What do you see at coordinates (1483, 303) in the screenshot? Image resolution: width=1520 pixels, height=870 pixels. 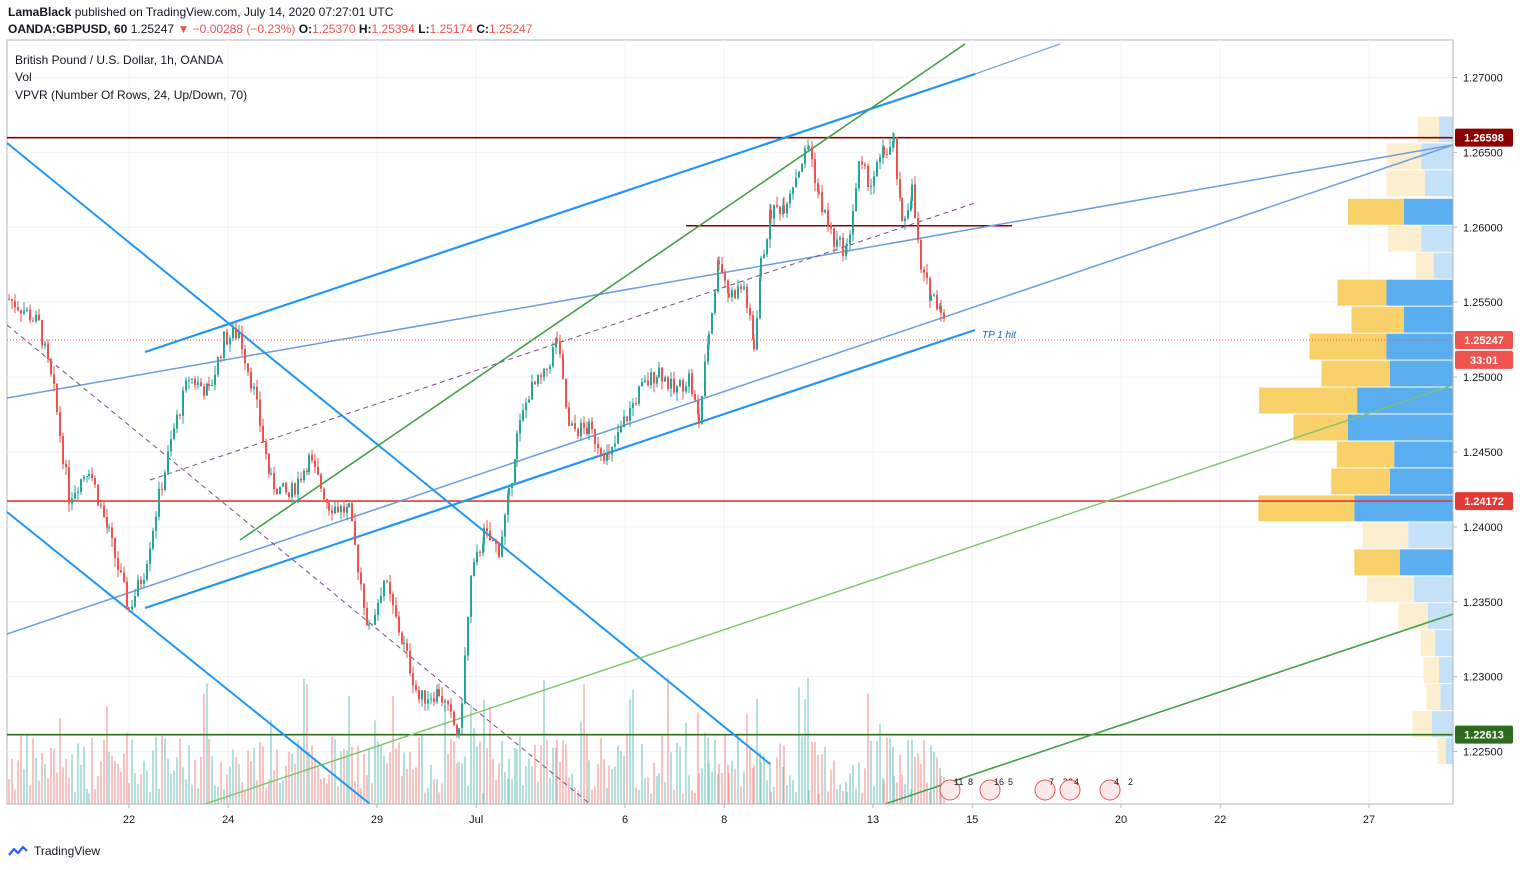 I see `y-tick-label: 1.25500` at bounding box center [1483, 303].